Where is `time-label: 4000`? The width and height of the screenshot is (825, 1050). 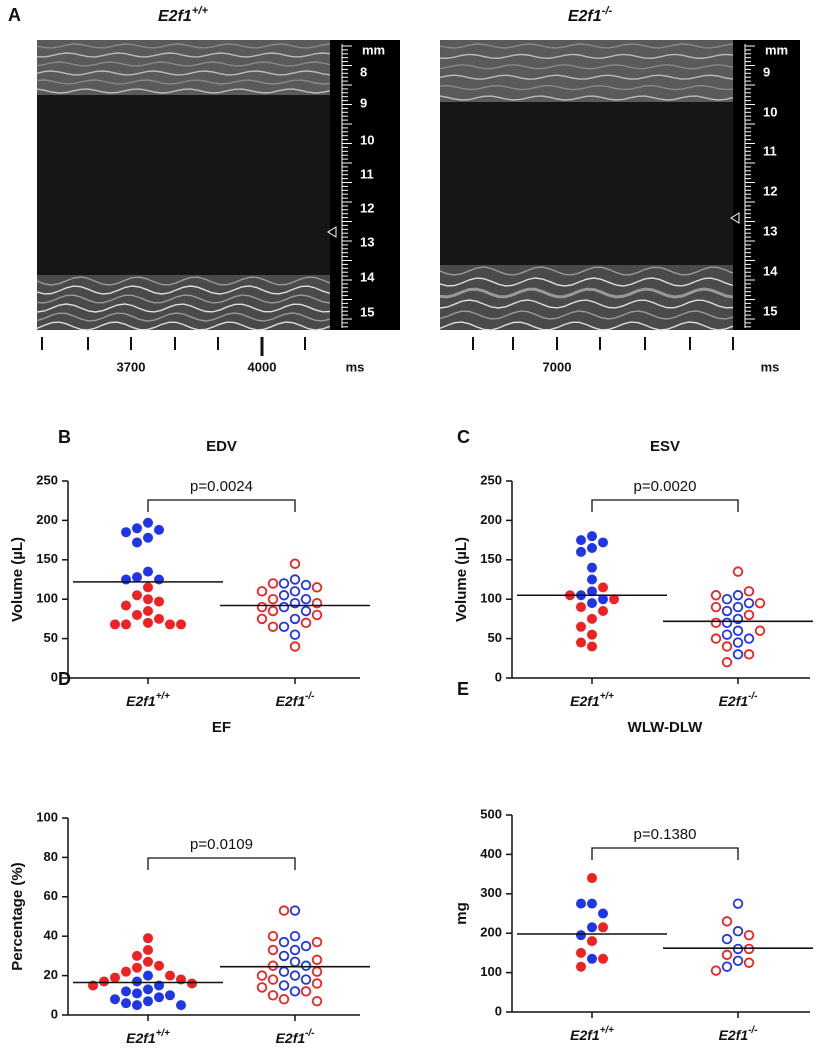
time-label: 4000 is located at coordinates (262, 366).